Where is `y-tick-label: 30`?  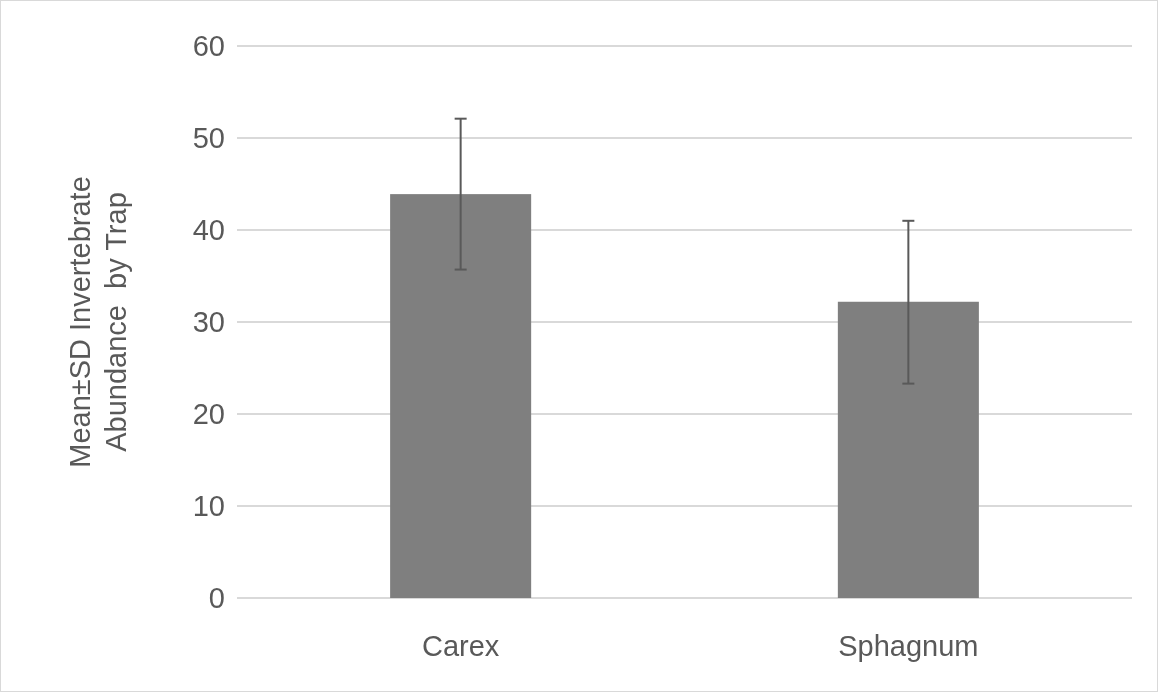 y-tick-label: 30 is located at coordinates (208, 322).